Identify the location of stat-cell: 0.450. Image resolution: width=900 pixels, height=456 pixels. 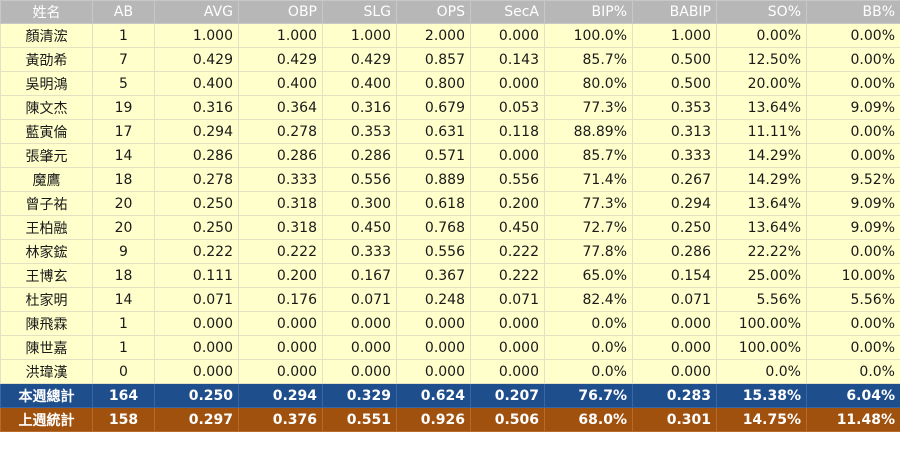
(359, 227).